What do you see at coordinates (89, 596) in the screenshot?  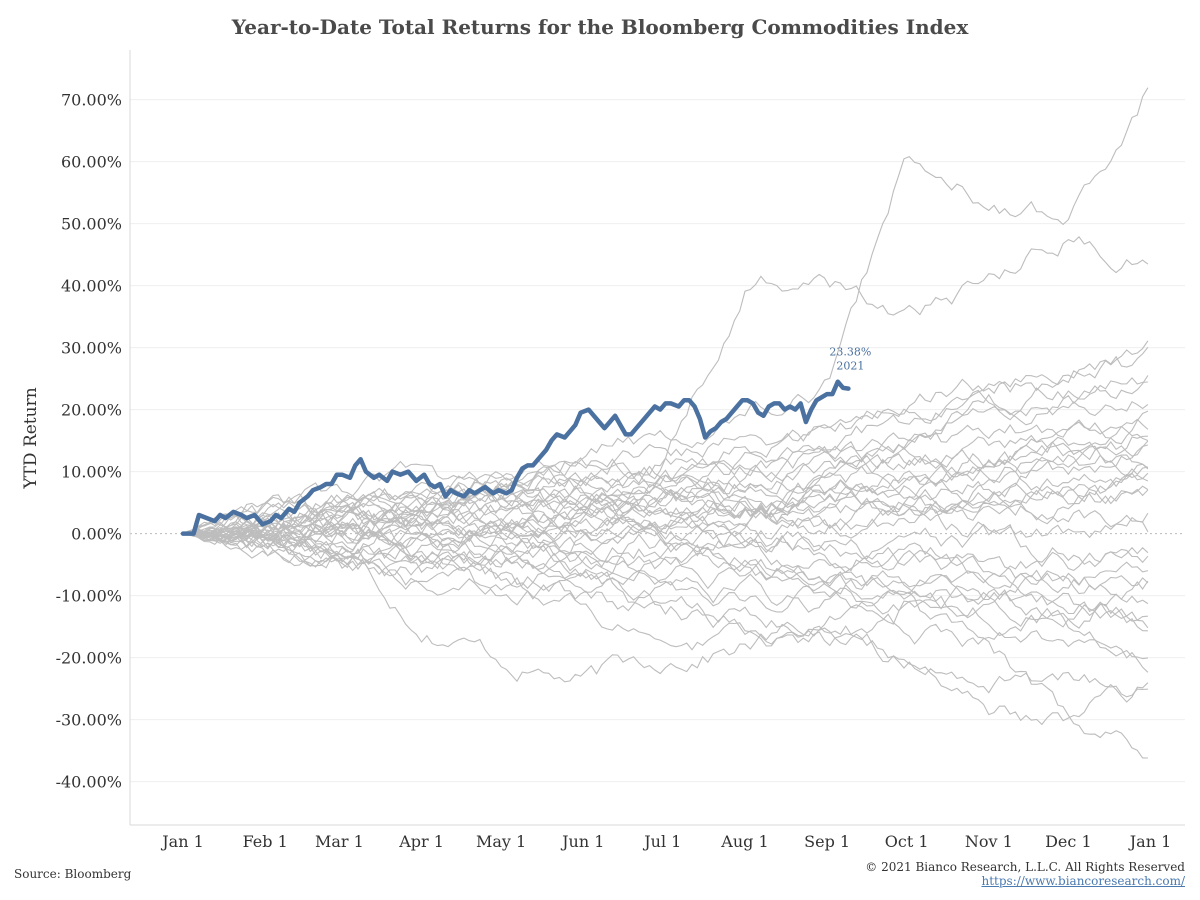 I see `y-tick-label: -10.00%` at bounding box center [89, 596].